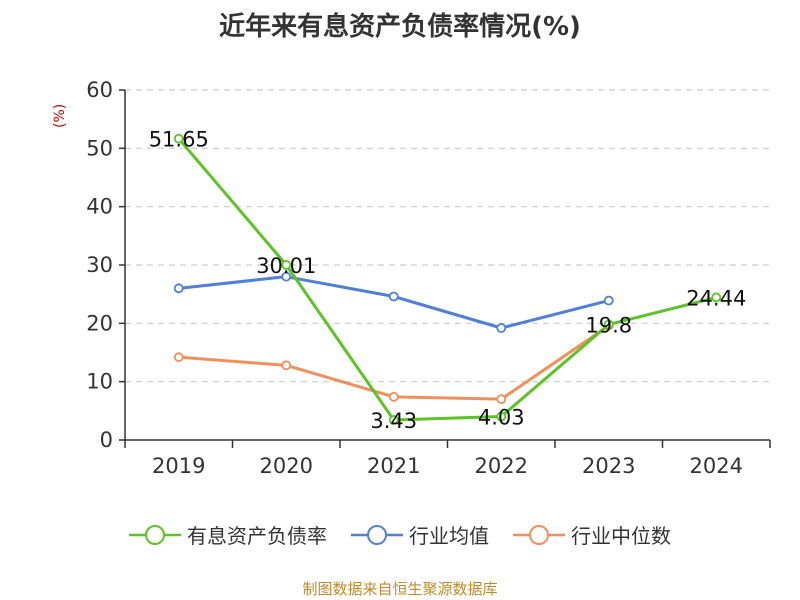 The height and width of the screenshot is (600, 800). What do you see at coordinates (621, 536) in the screenshot?
I see `legend-label: 行业中位数` at bounding box center [621, 536].